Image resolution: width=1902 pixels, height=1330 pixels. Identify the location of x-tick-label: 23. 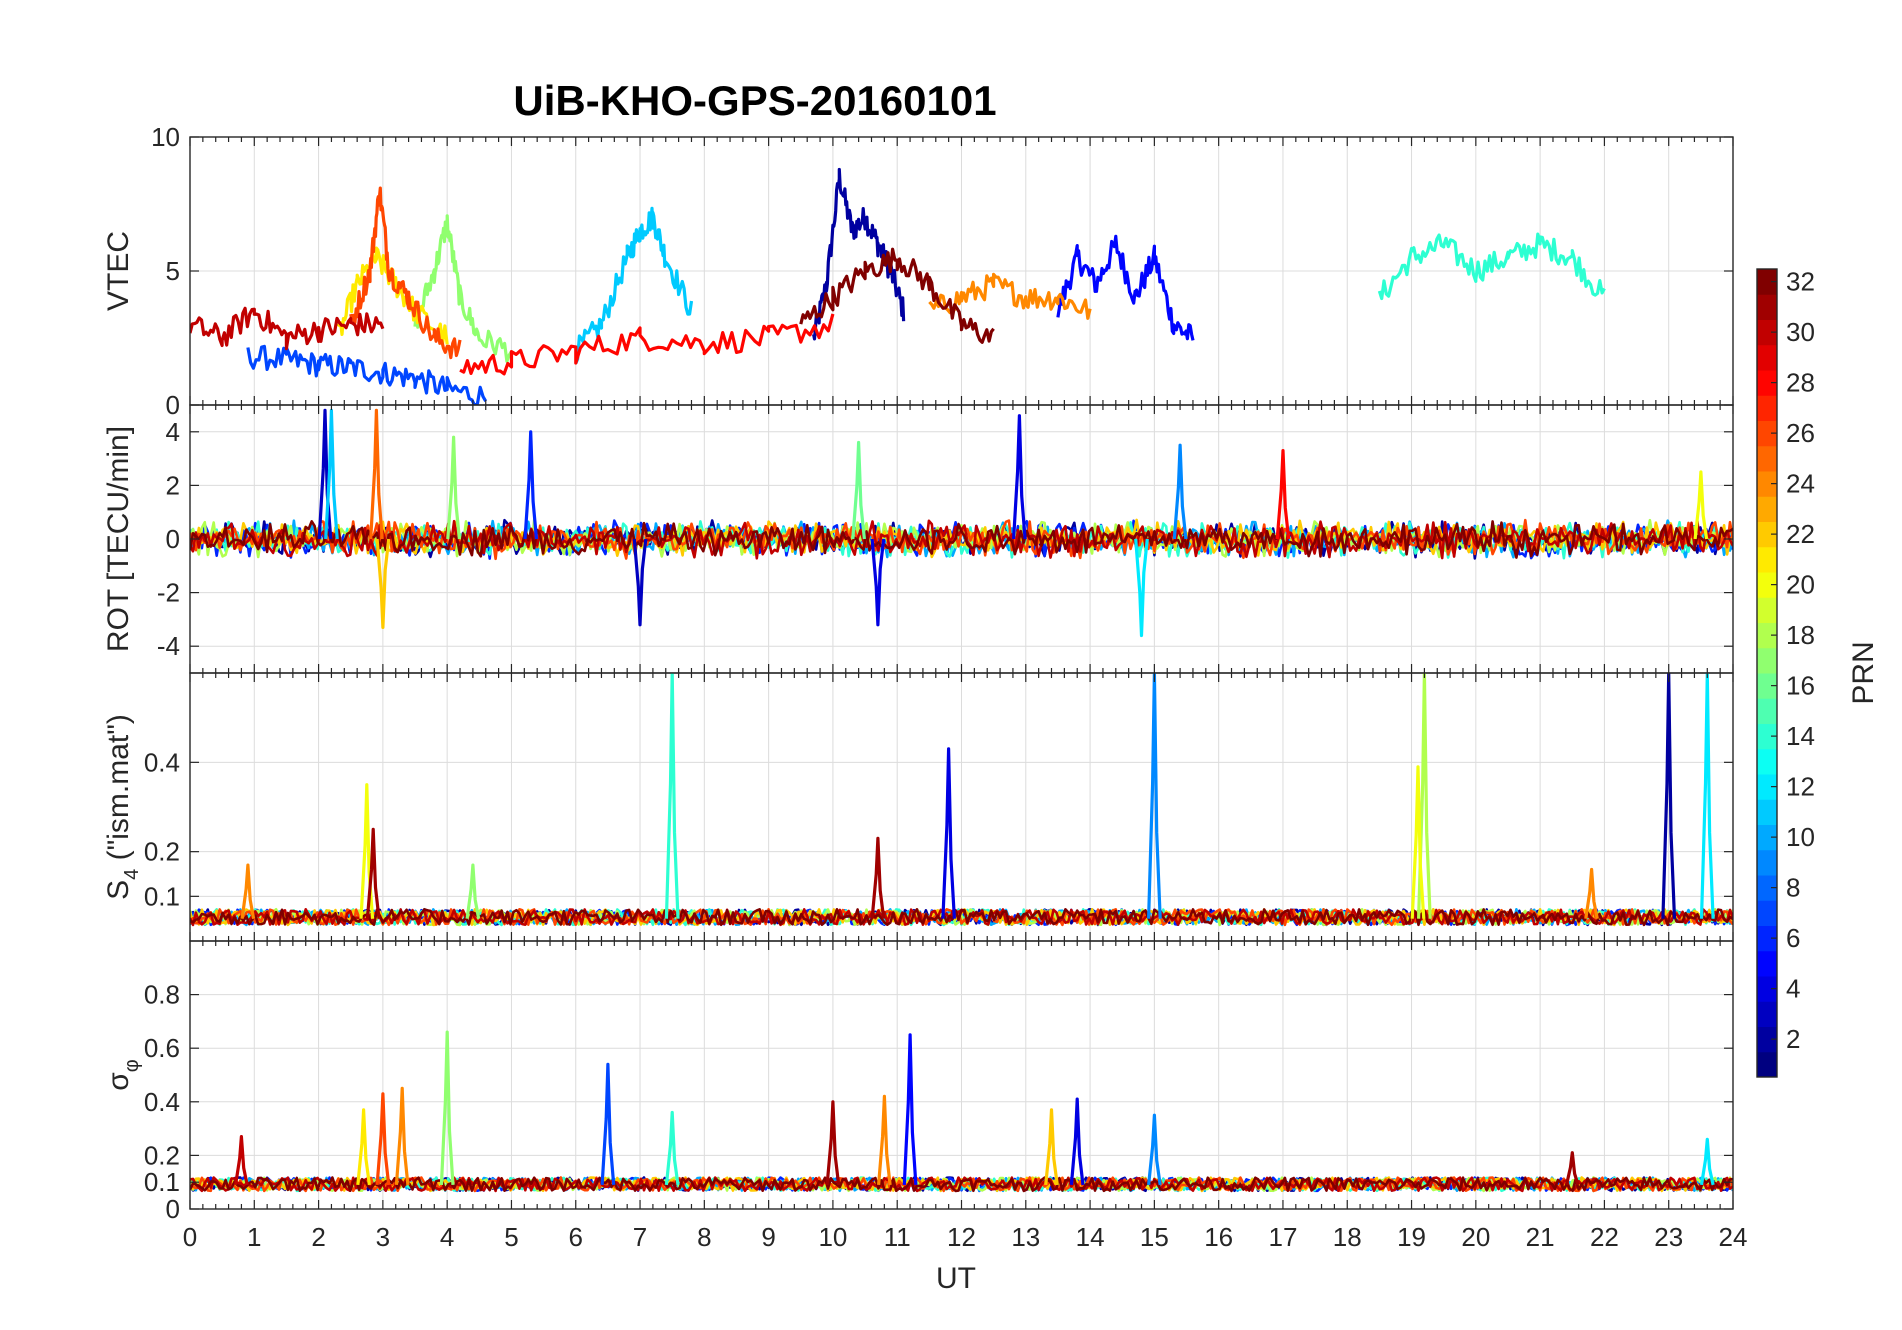
(1668, 1237).